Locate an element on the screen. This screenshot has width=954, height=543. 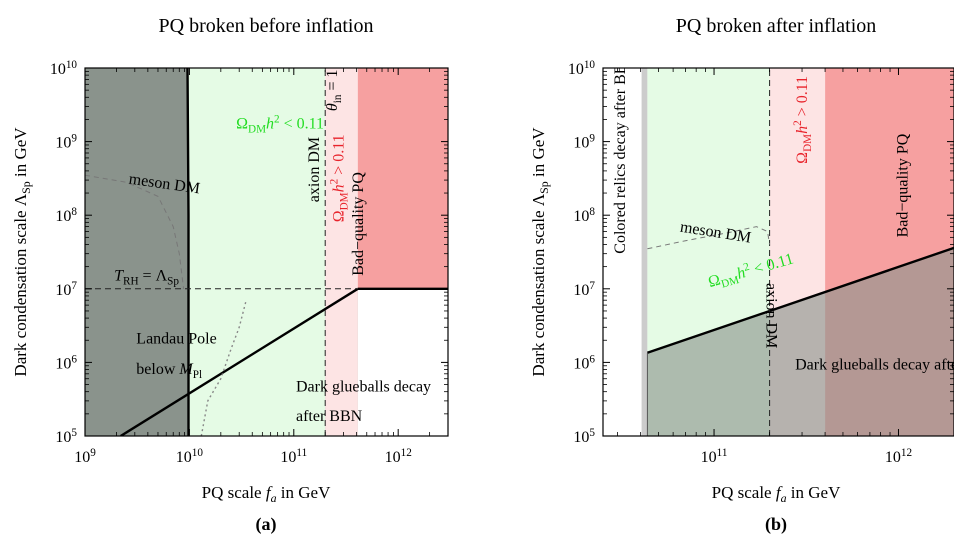
annotation-b-badpq: Bad−quality PQ is located at coordinates (903, 185).